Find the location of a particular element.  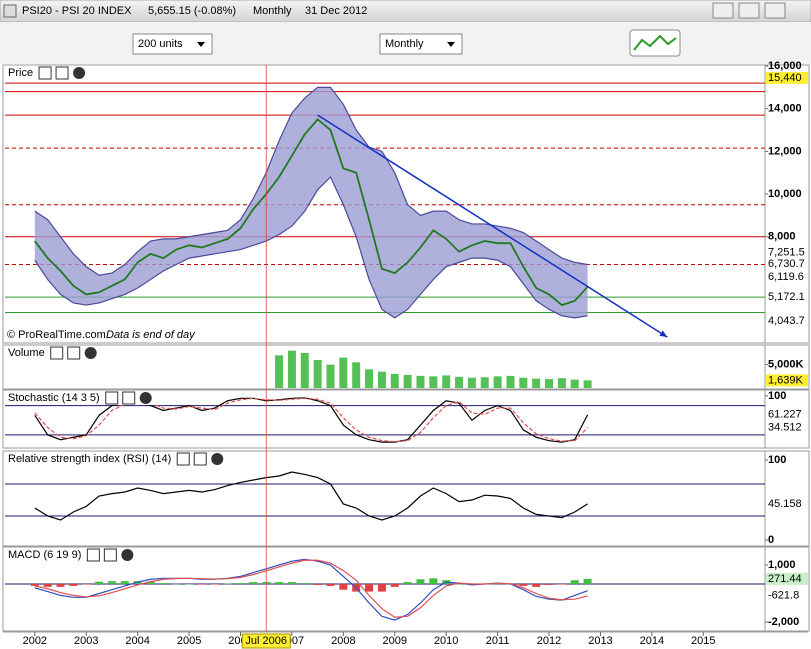

y-tick-label: 10,000 is located at coordinates (785, 194).